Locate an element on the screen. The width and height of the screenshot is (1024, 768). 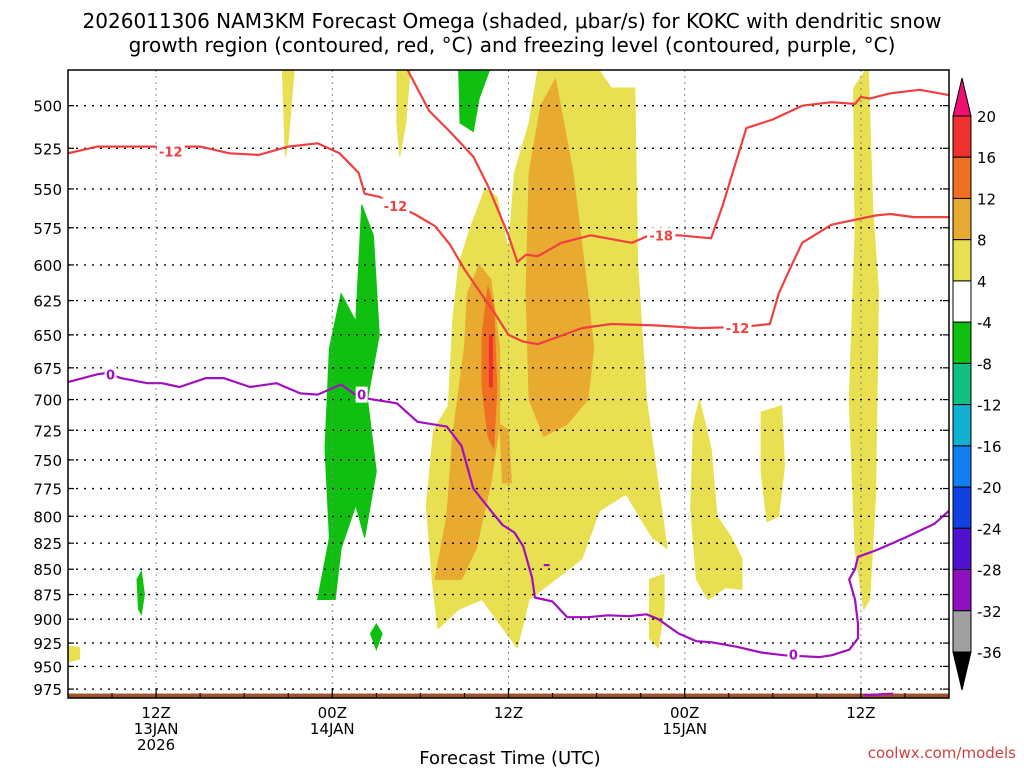
ytick-label-750: 750 is located at coordinates (47, 461).